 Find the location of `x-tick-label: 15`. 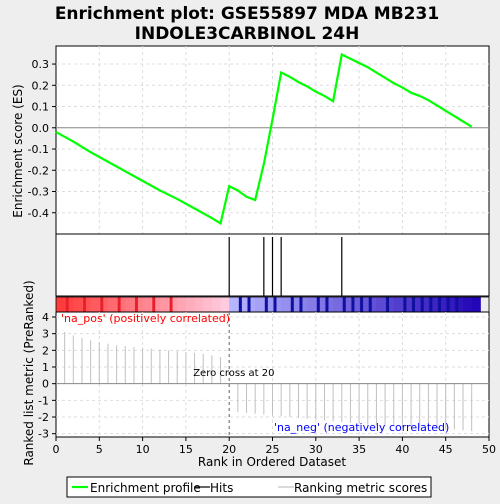

x-tick-label: 15 is located at coordinates (186, 449).